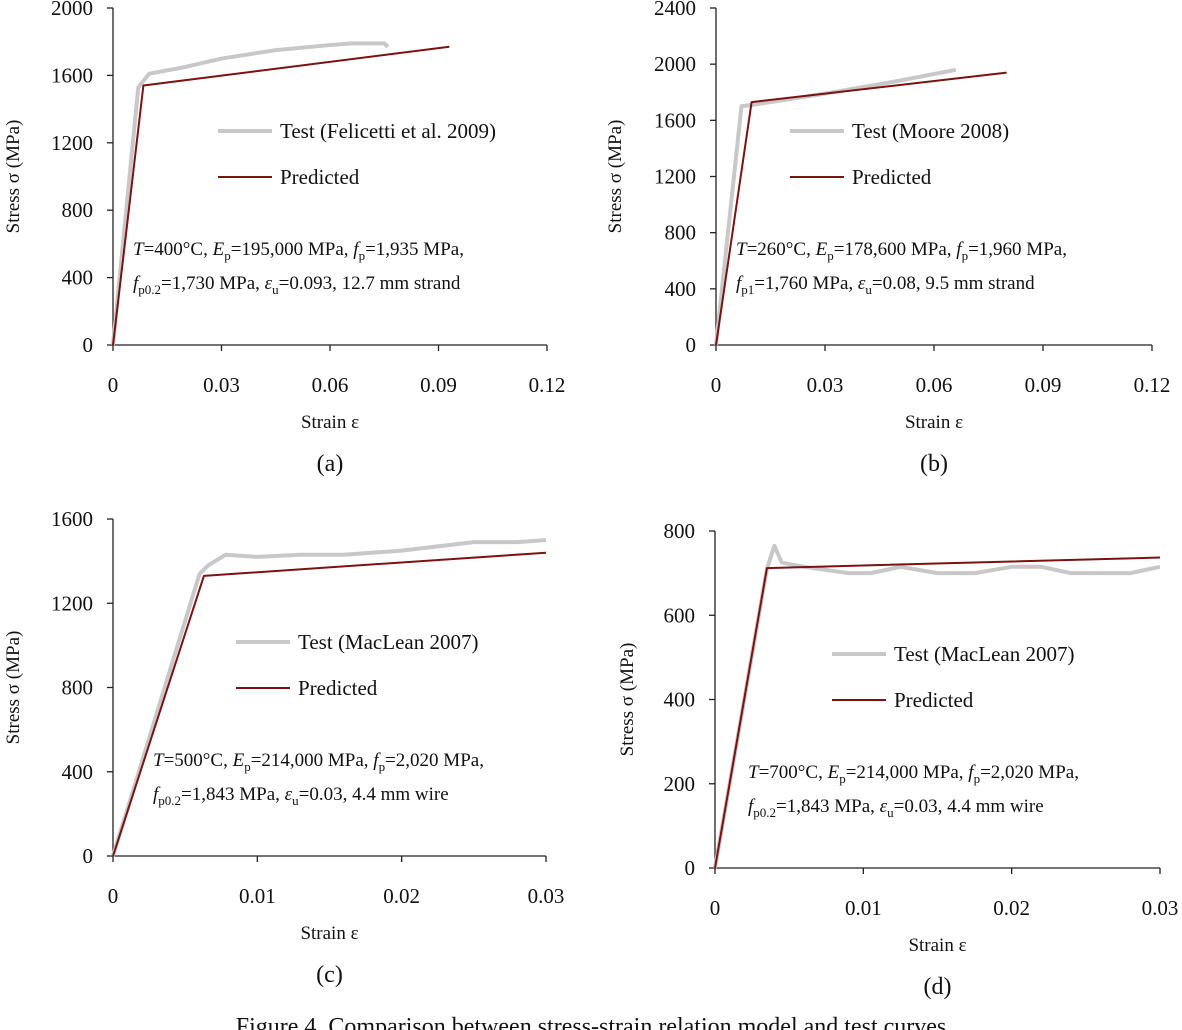 Image resolution: width=1182 pixels, height=1030 pixels. Describe the element at coordinates (547, 385) in the screenshot. I see `x-tick-label: 0.12` at that location.